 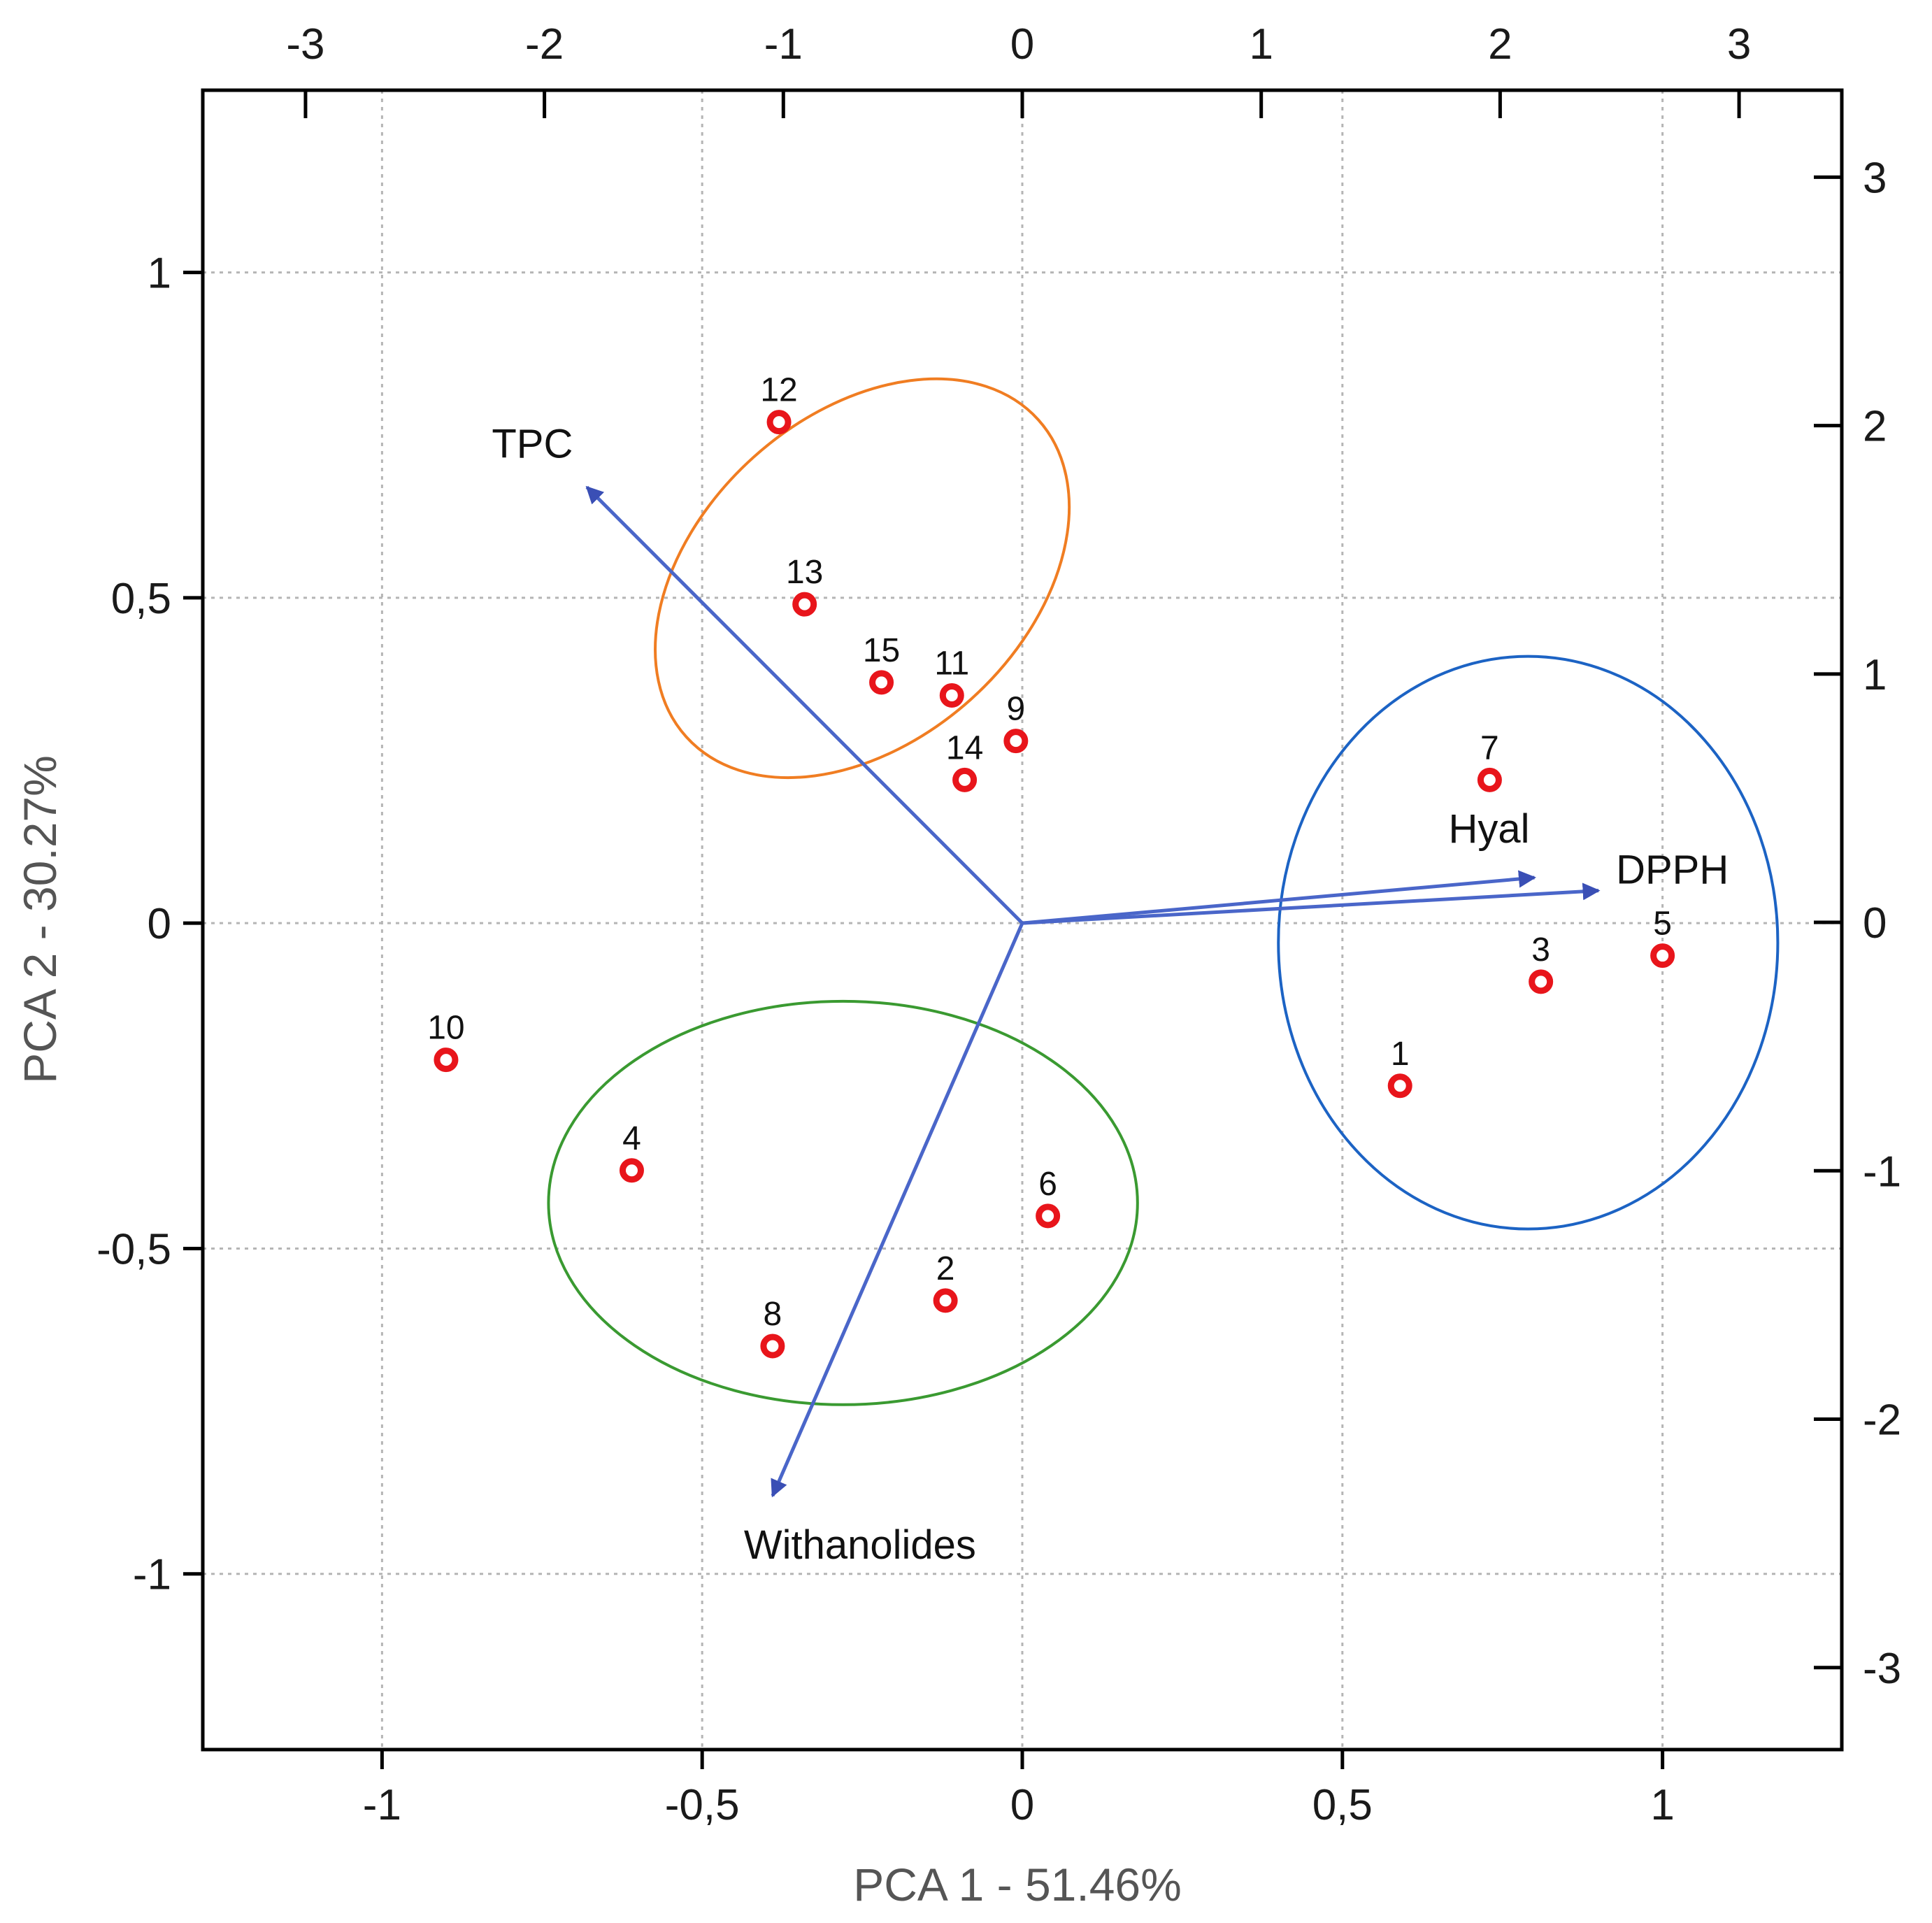 What do you see at coordinates (382, 1805) in the screenshot?
I see `x-tick-label: -1` at bounding box center [382, 1805].